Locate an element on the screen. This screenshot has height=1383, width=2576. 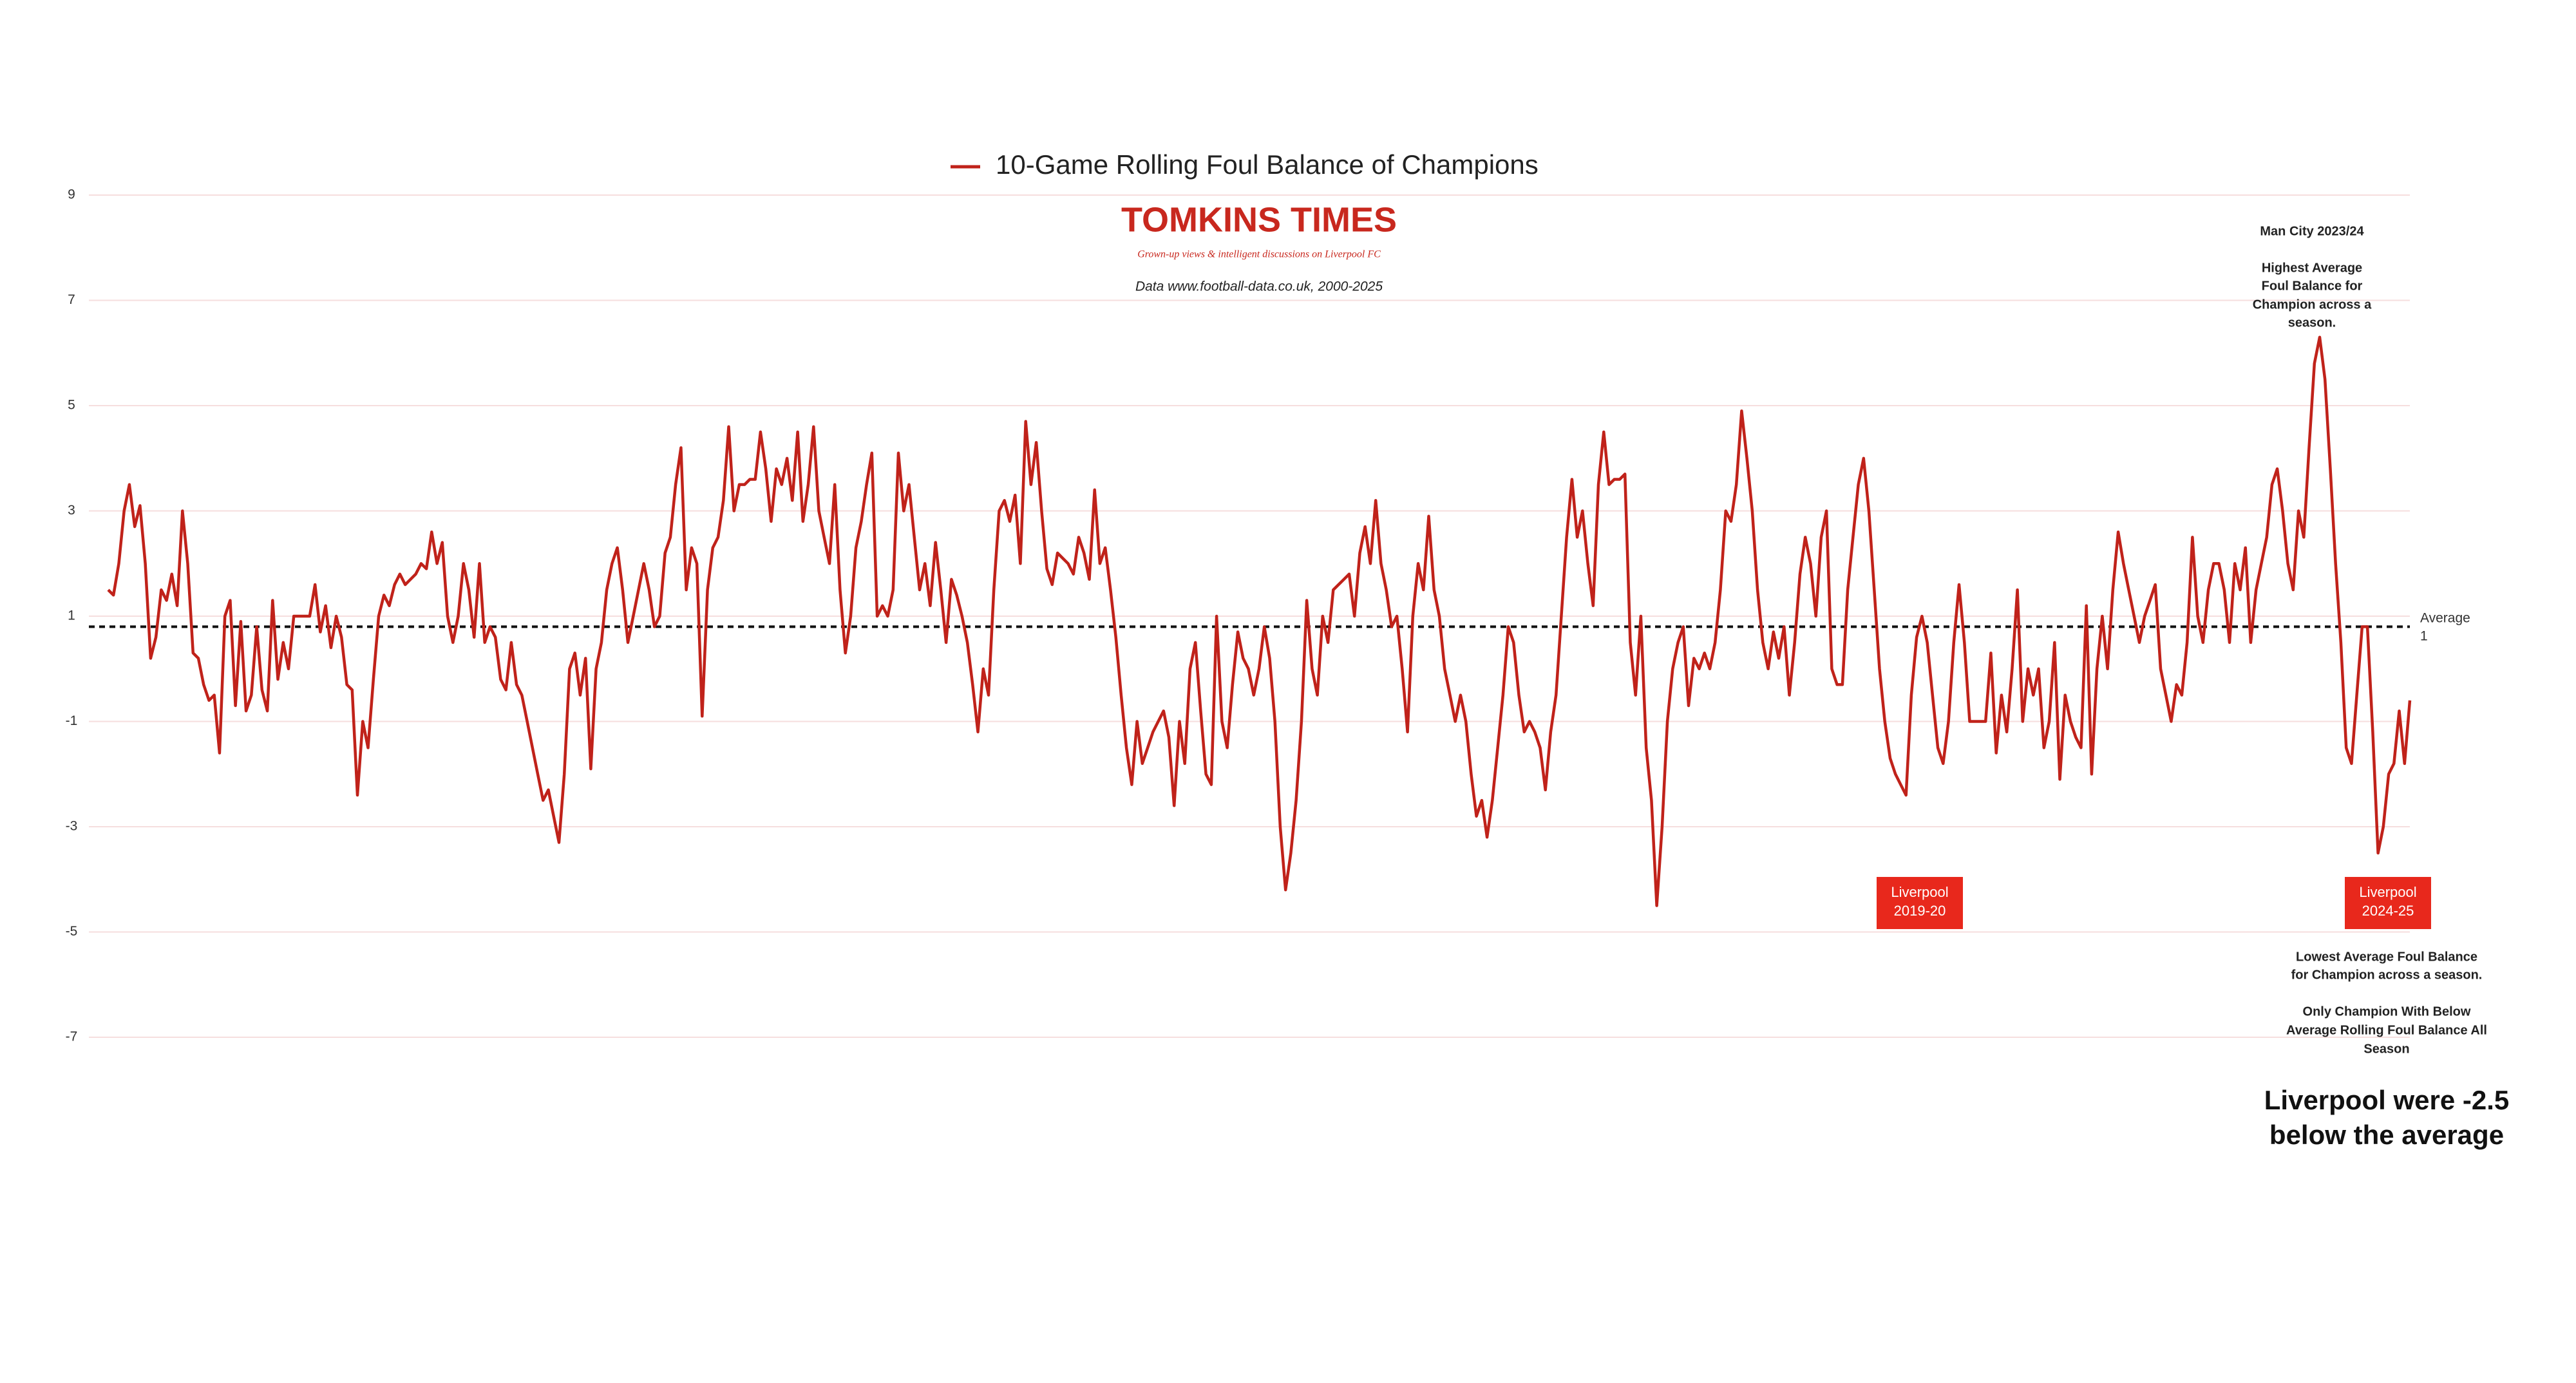
y-tick-label: -1 is located at coordinates (72, 720).